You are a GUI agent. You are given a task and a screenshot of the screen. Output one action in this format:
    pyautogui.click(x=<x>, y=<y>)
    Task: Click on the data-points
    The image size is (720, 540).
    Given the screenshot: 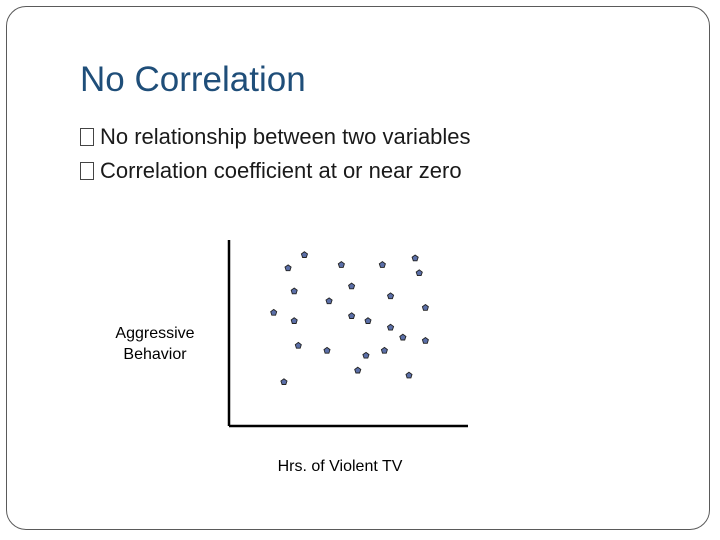 What is the action you would take?
    pyautogui.click(x=349, y=318)
    